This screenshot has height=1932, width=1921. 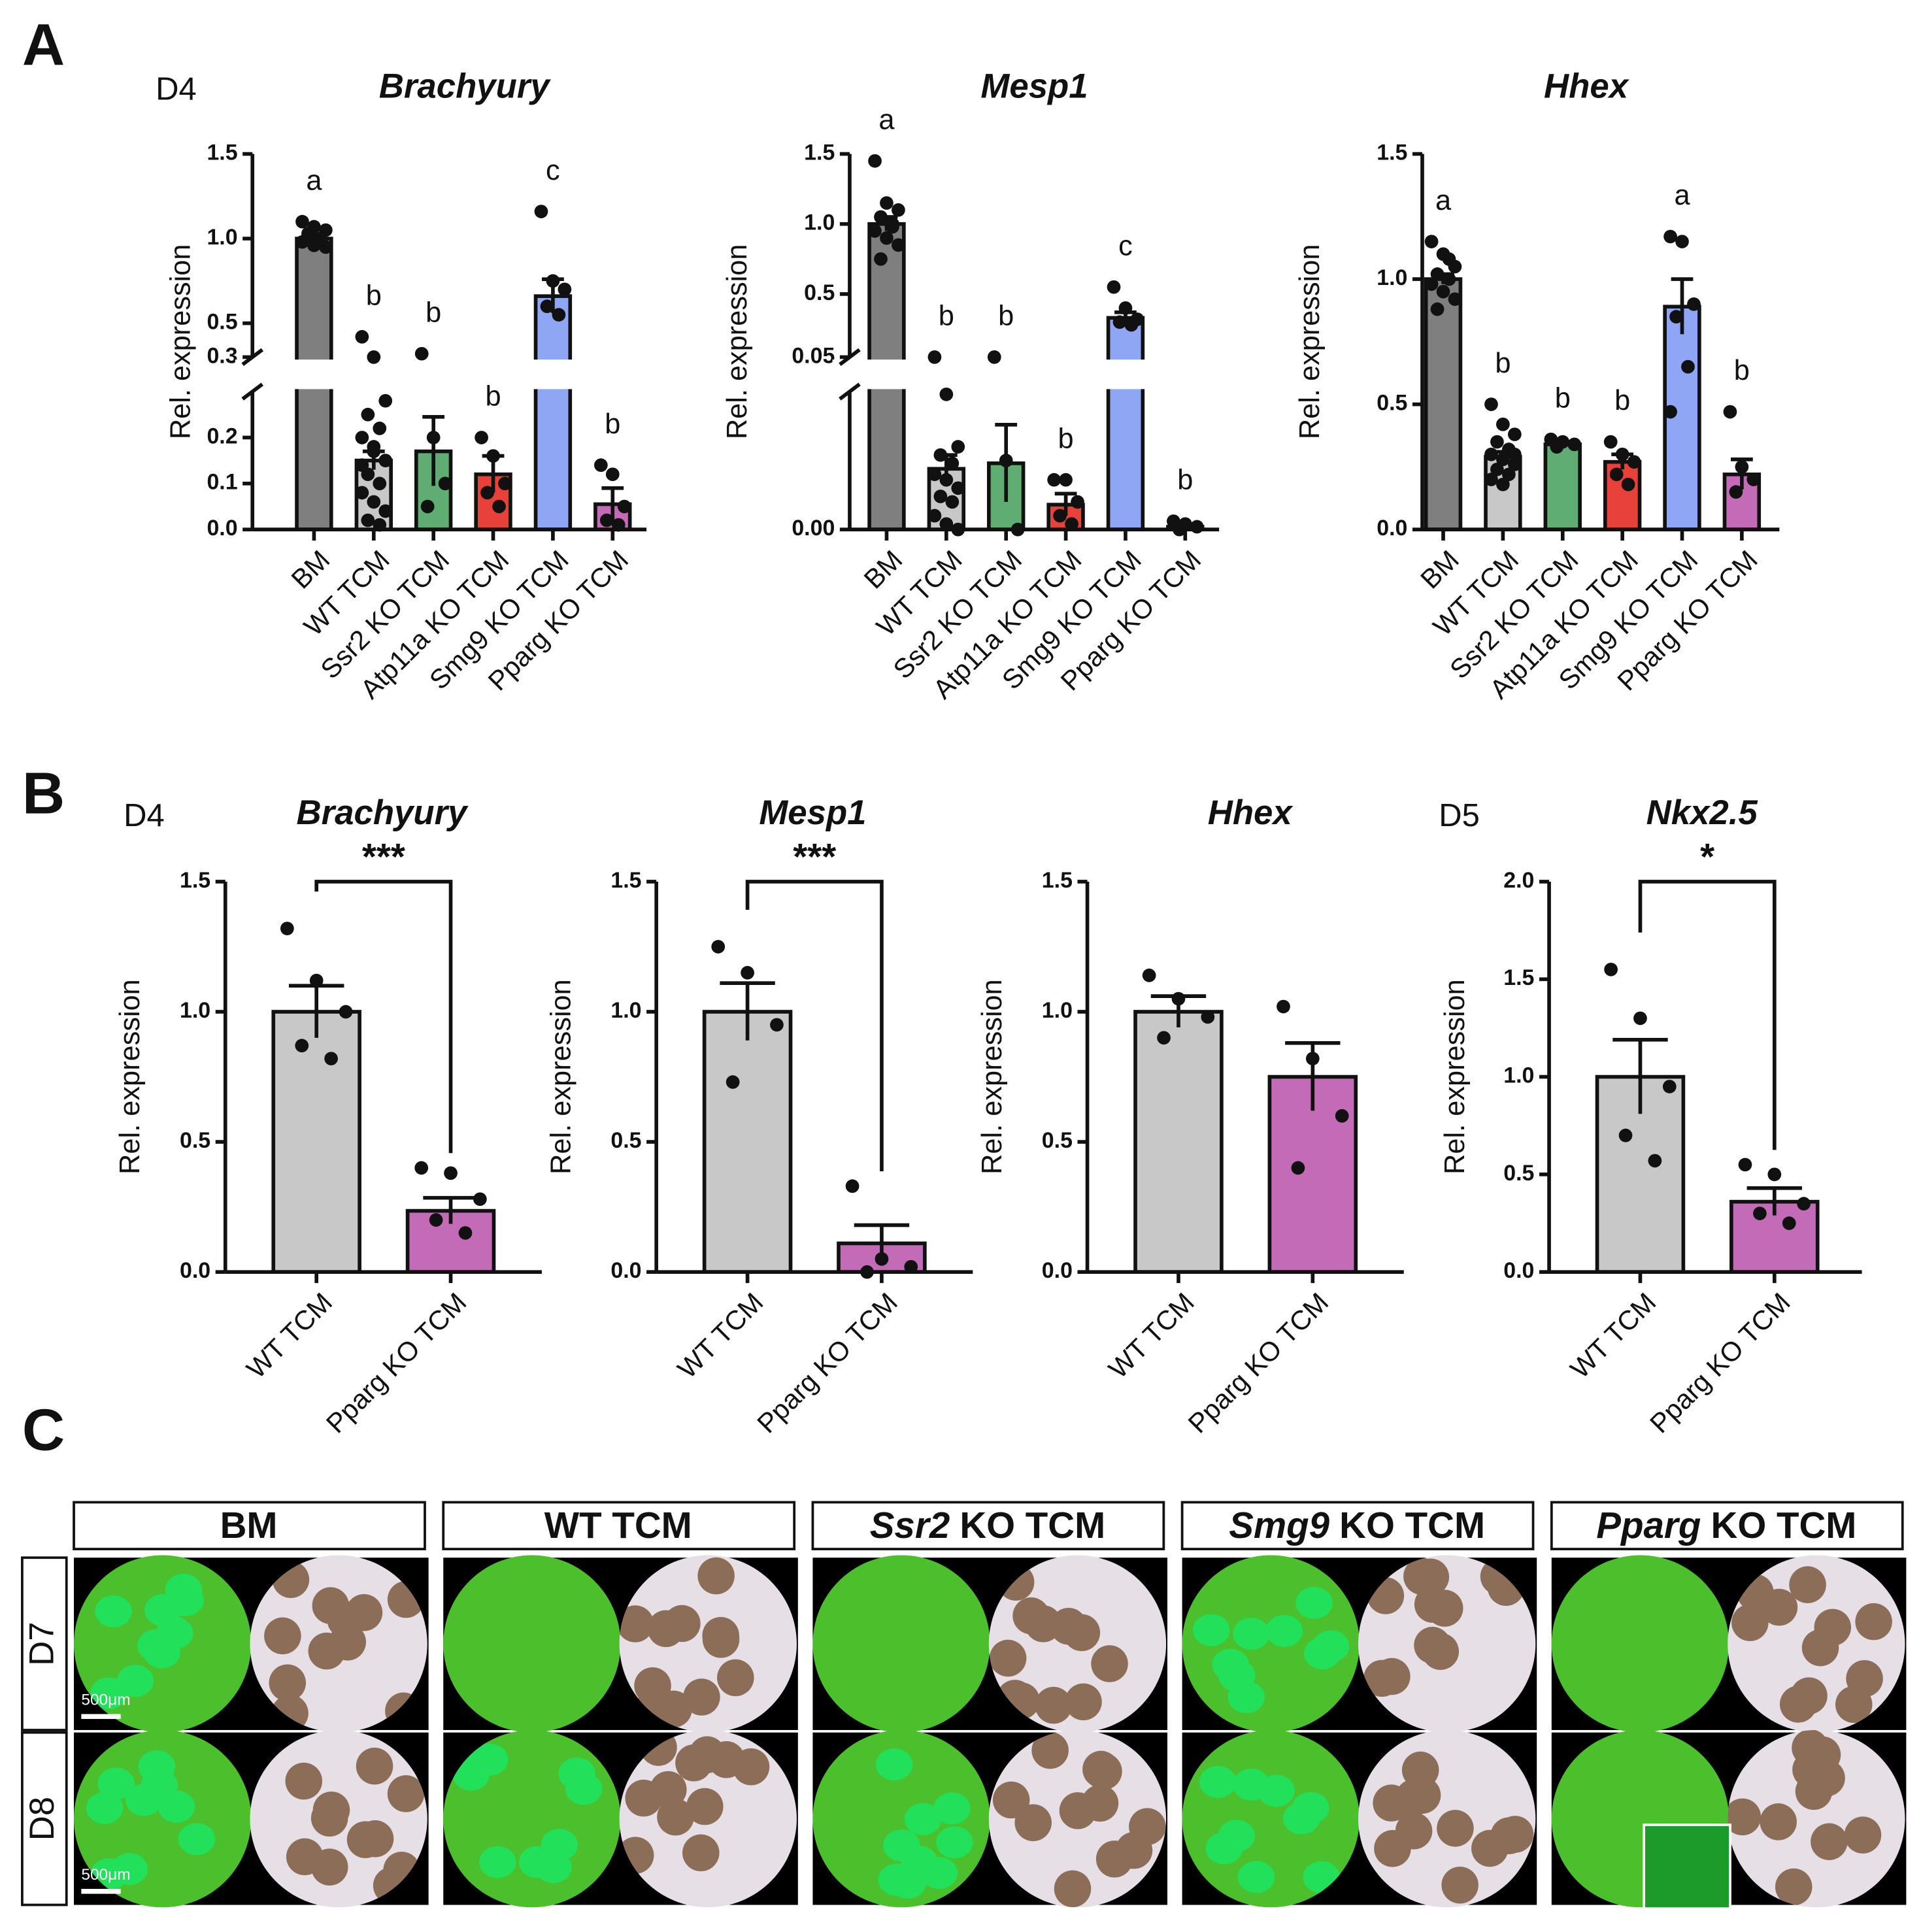 I want to click on group-letter: a, so click(x=1682, y=195).